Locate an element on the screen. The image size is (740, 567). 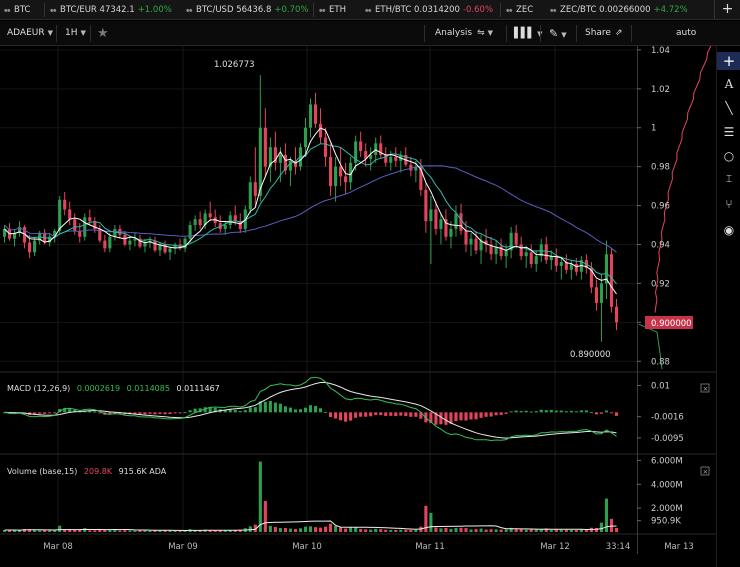
horizontal-lines-icon: ☰ is located at coordinates (729, 132).